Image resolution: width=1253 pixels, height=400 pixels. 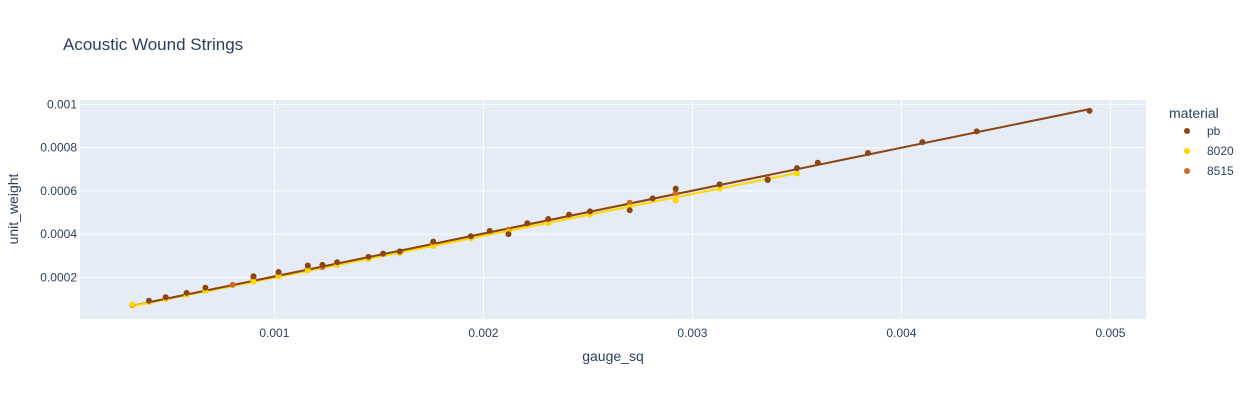 What do you see at coordinates (1110, 333) in the screenshot?
I see `x-tick-label: 0.005` at bounding box center [1110, 333].